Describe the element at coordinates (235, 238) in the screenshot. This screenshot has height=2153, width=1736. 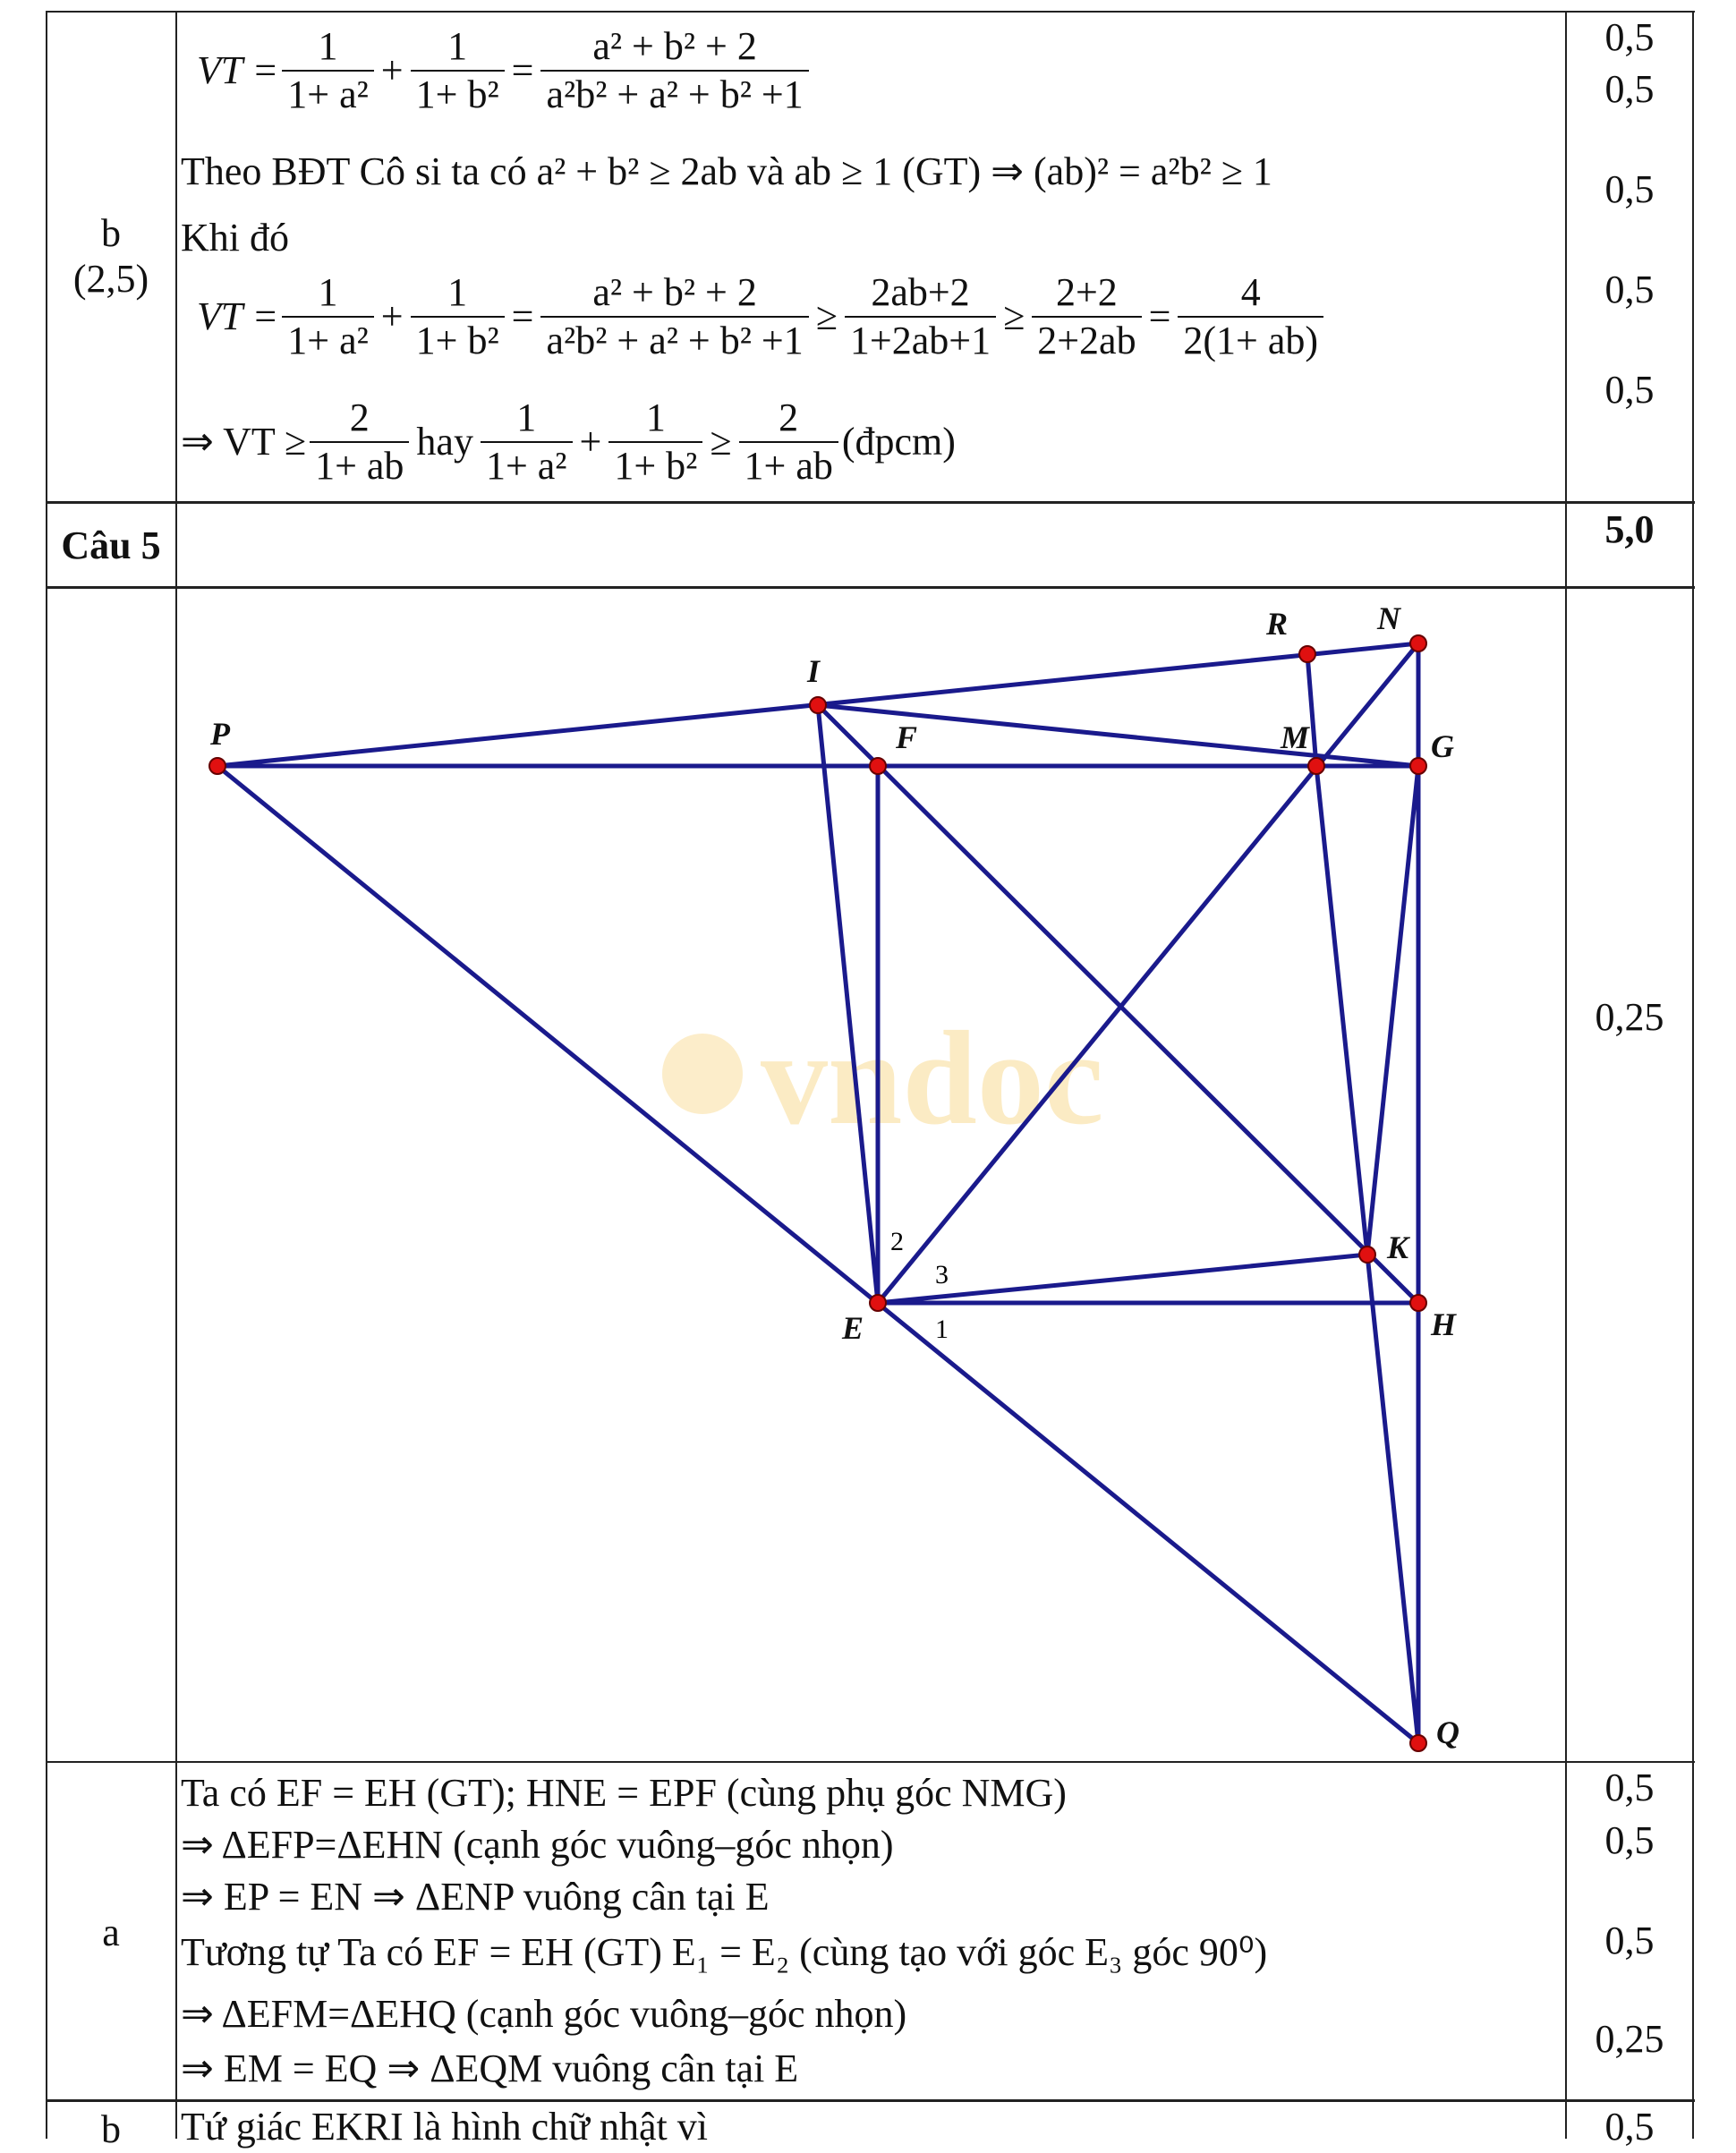
I see `text-line: Khi đó` at that location.